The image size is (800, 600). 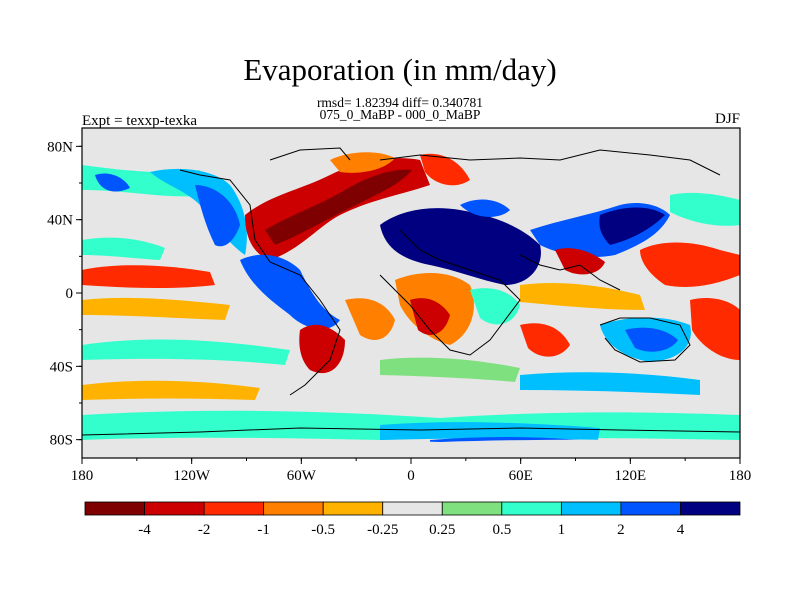 I want to click on colorbar-label: 4, so click(x=681, y=530).